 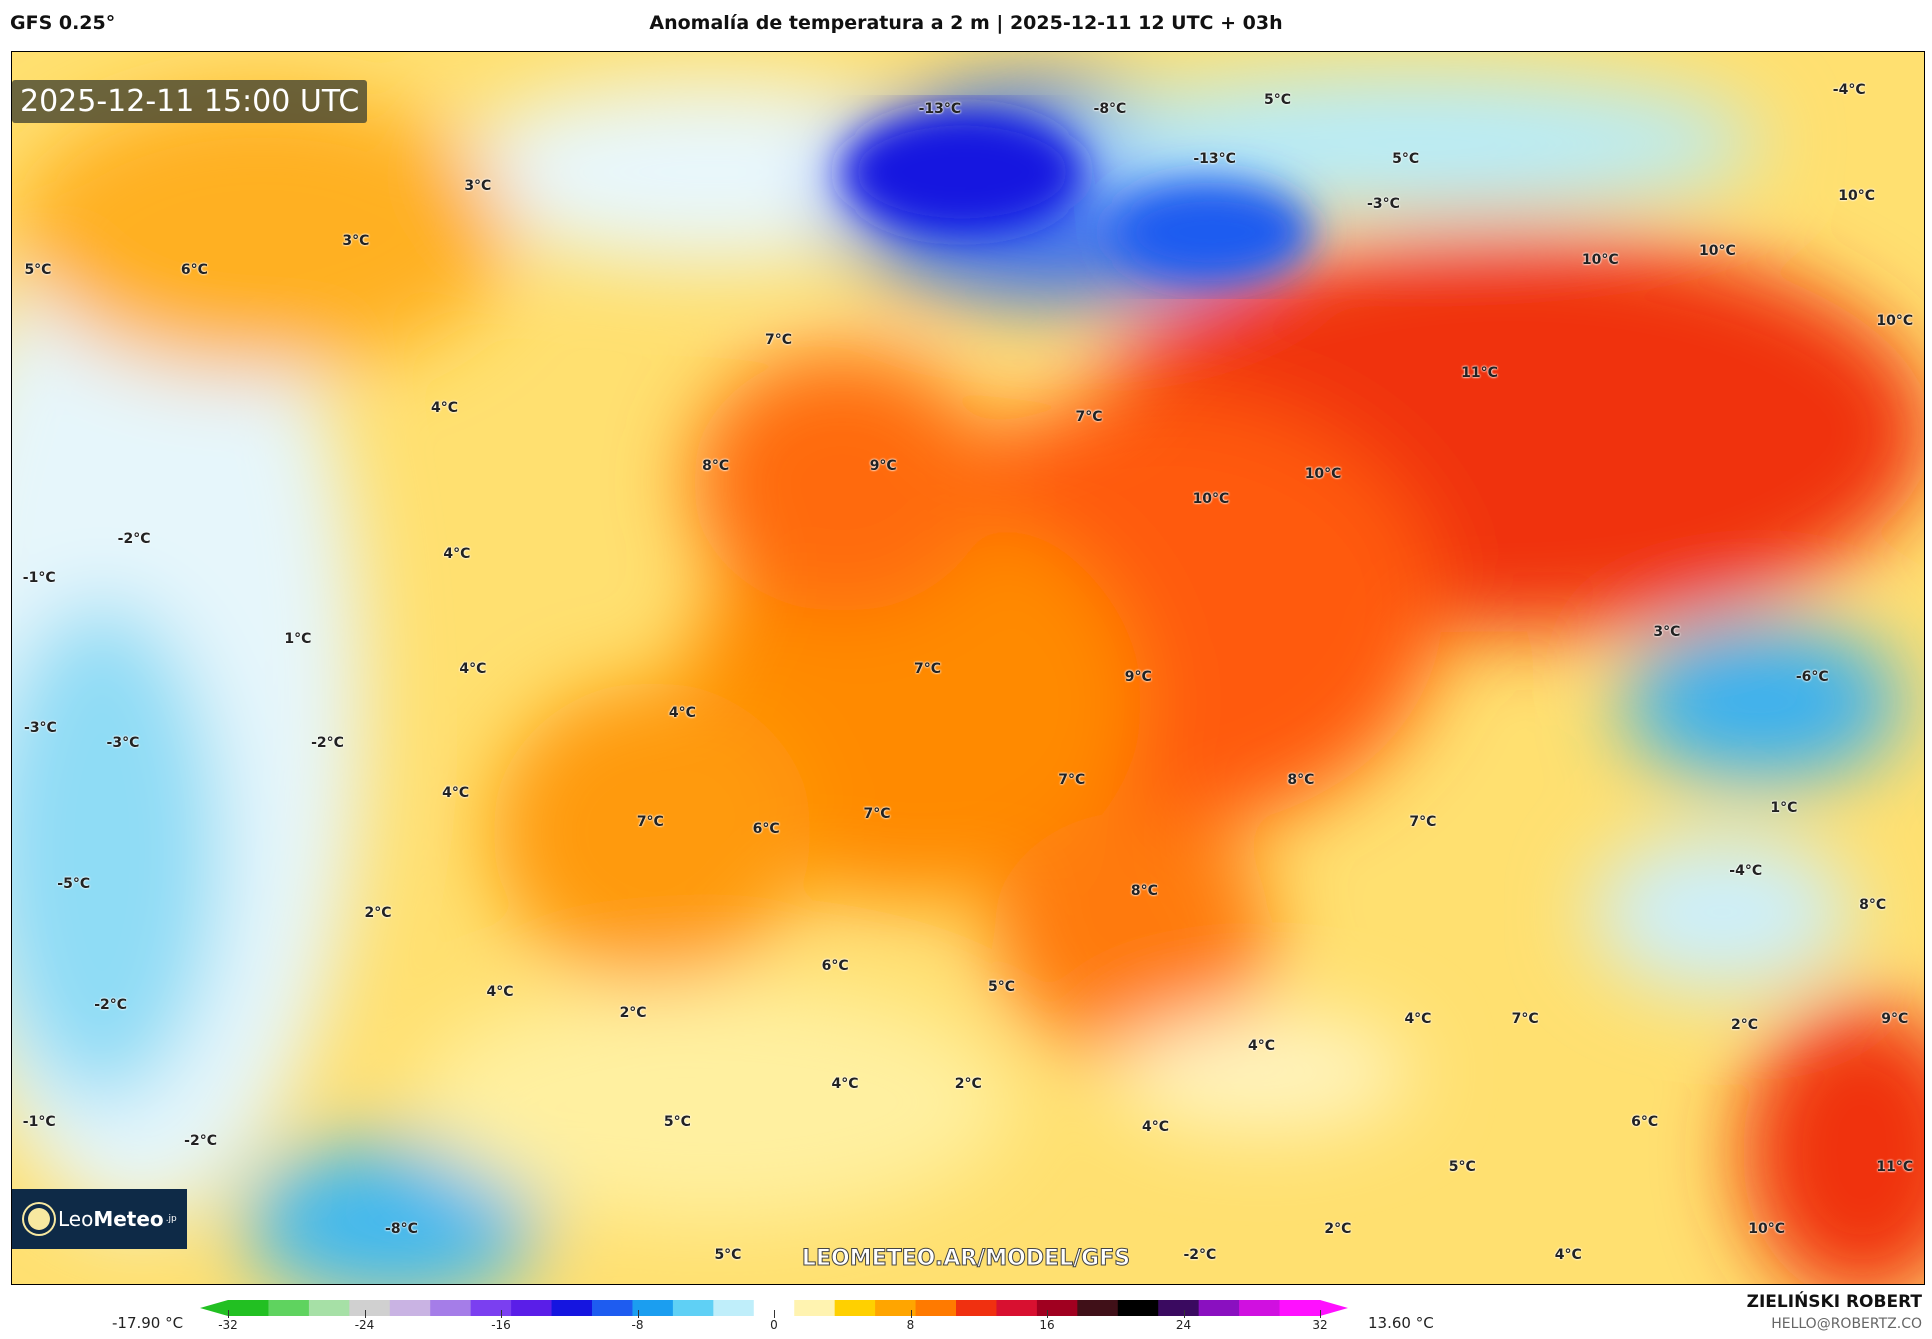 I want to click on valid-time-stamp: 2025-12-11 15:00 UTC, so click(x=190, y=101).